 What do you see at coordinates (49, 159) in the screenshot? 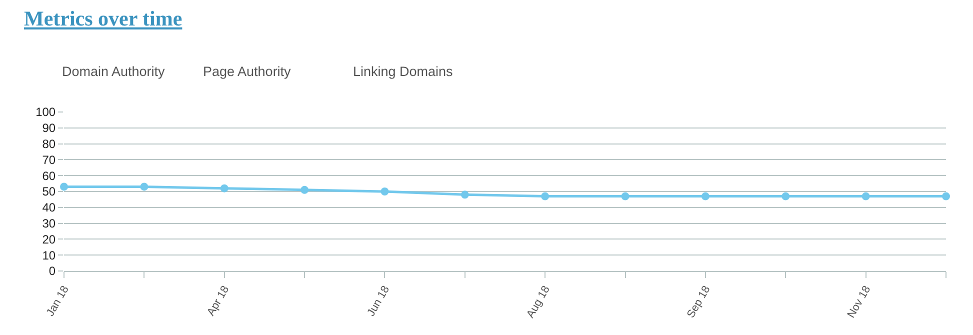
I see `y-tick-label: 70` at bounding box center [49, 159].